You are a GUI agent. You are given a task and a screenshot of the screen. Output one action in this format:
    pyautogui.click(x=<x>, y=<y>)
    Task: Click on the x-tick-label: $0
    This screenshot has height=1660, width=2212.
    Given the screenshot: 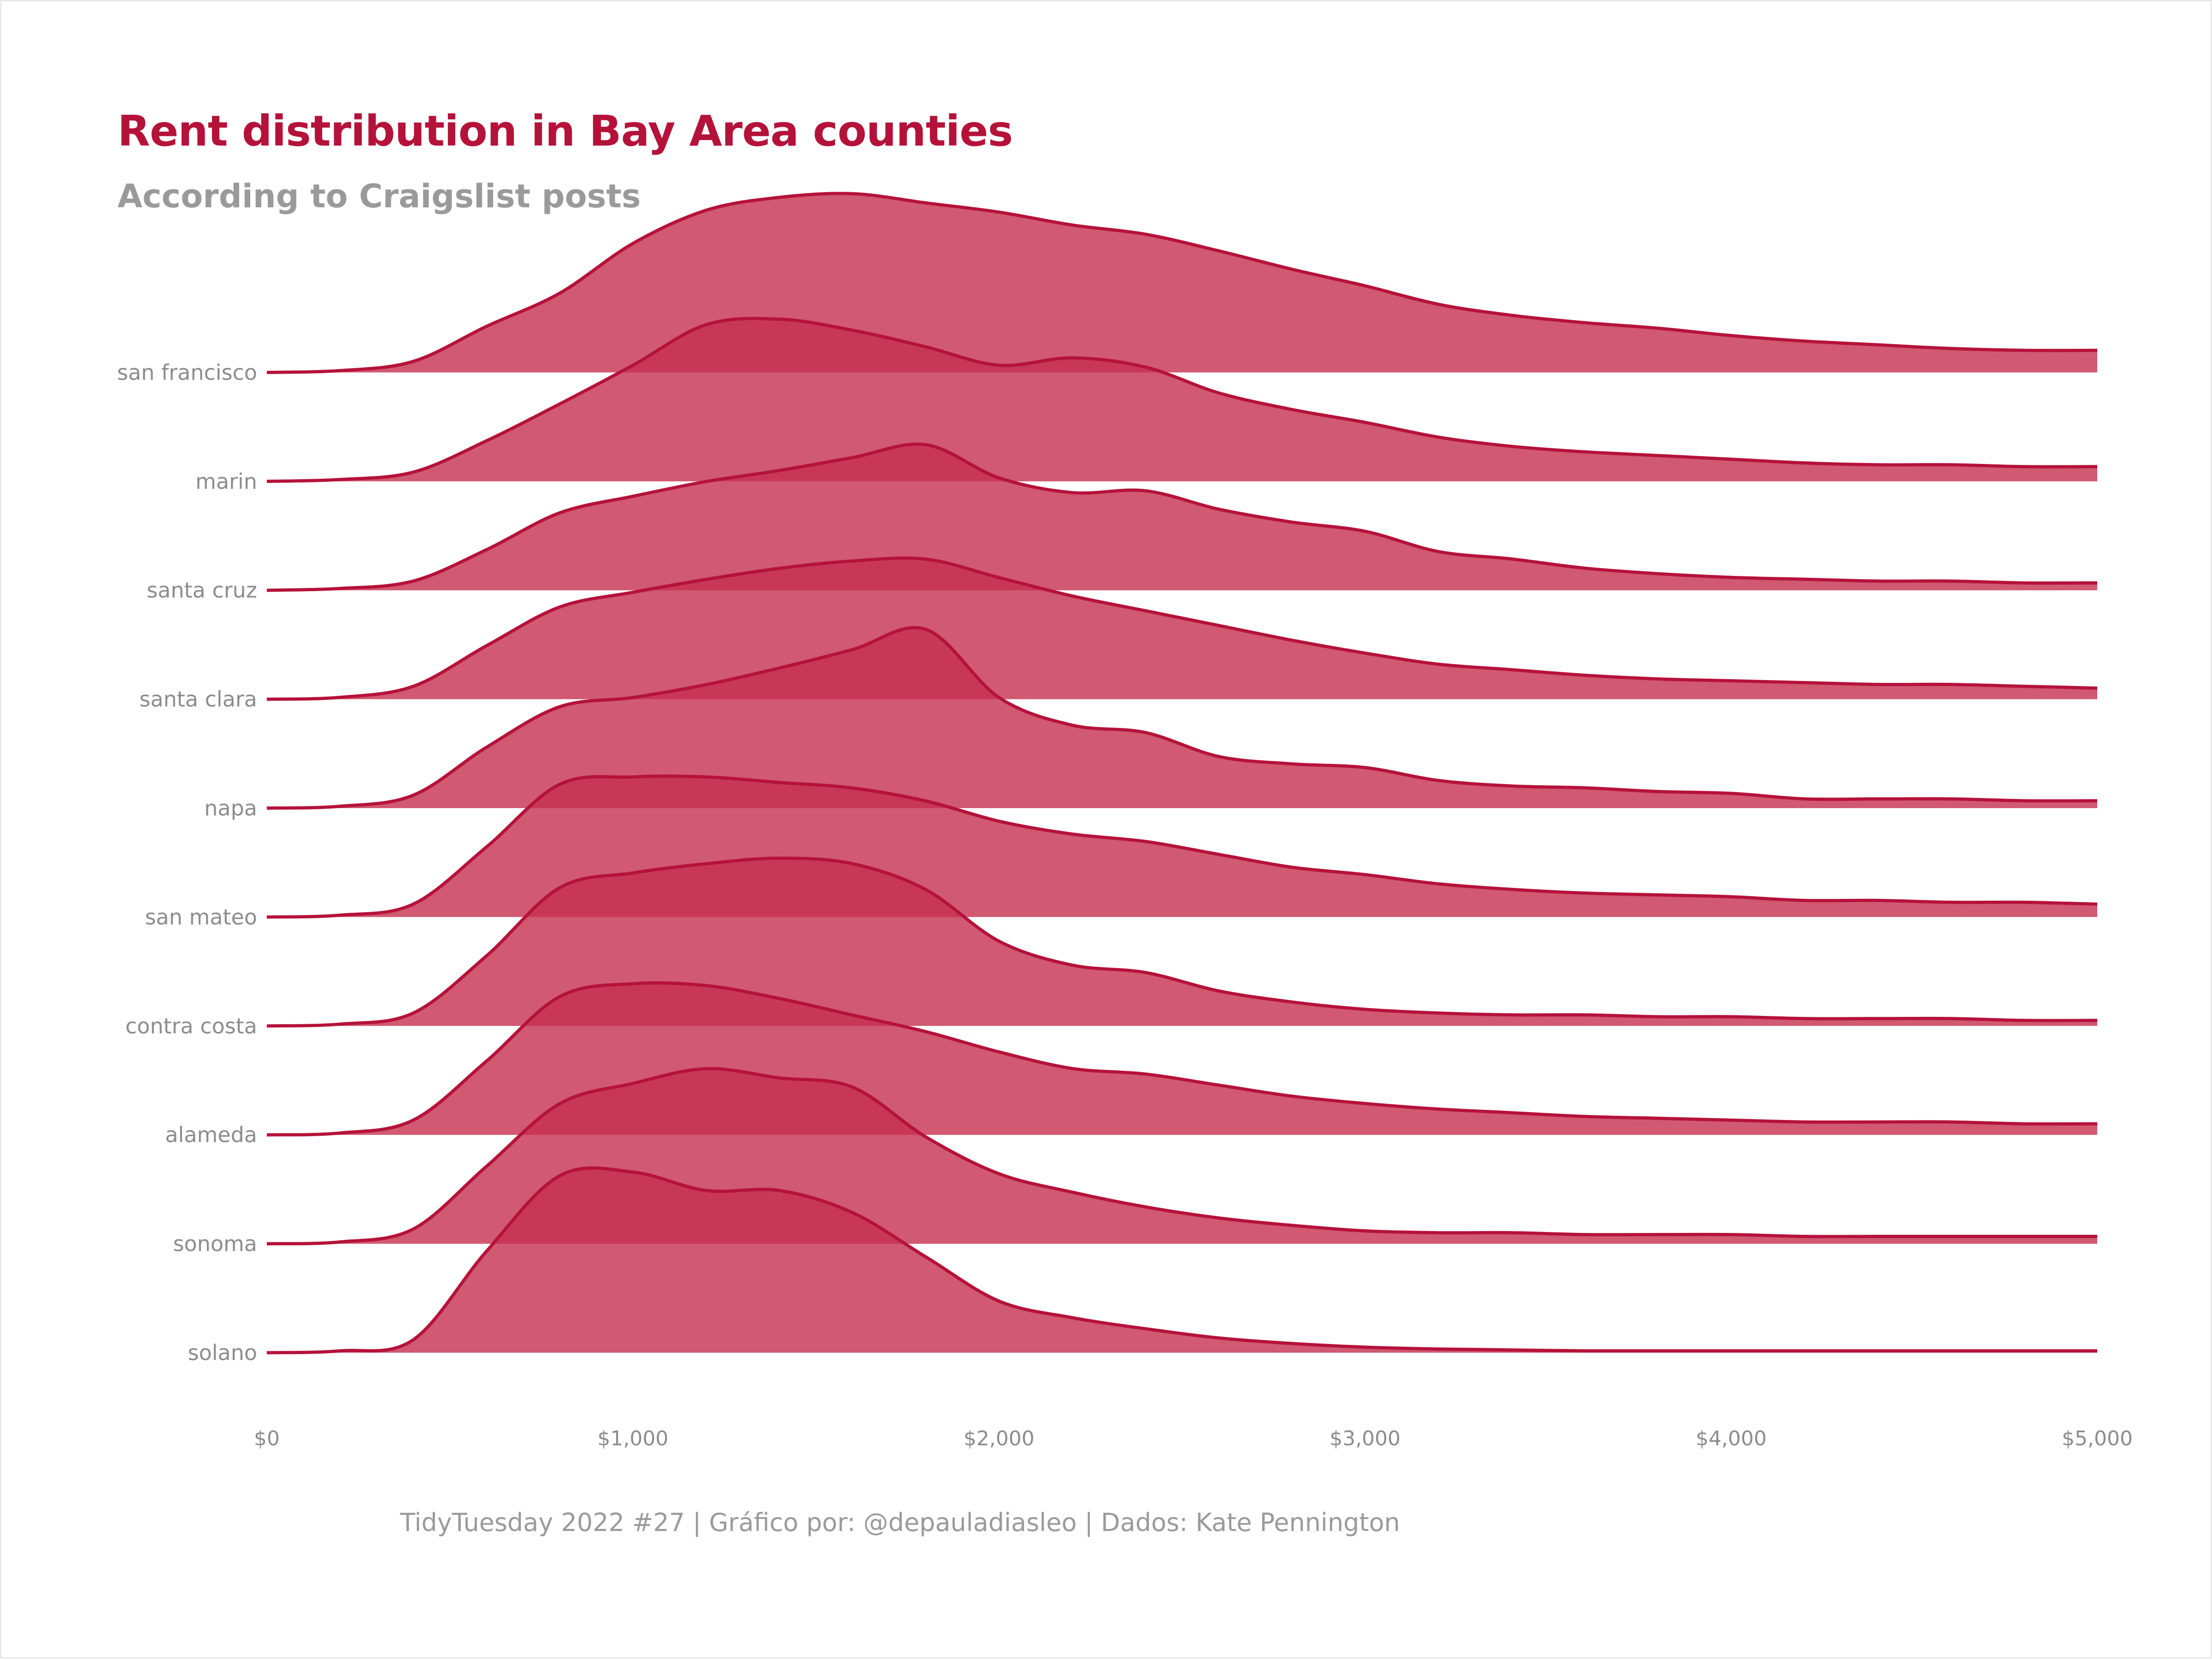 What is the action you would take?
    pyautogui.click(x=267, y=1438)
    